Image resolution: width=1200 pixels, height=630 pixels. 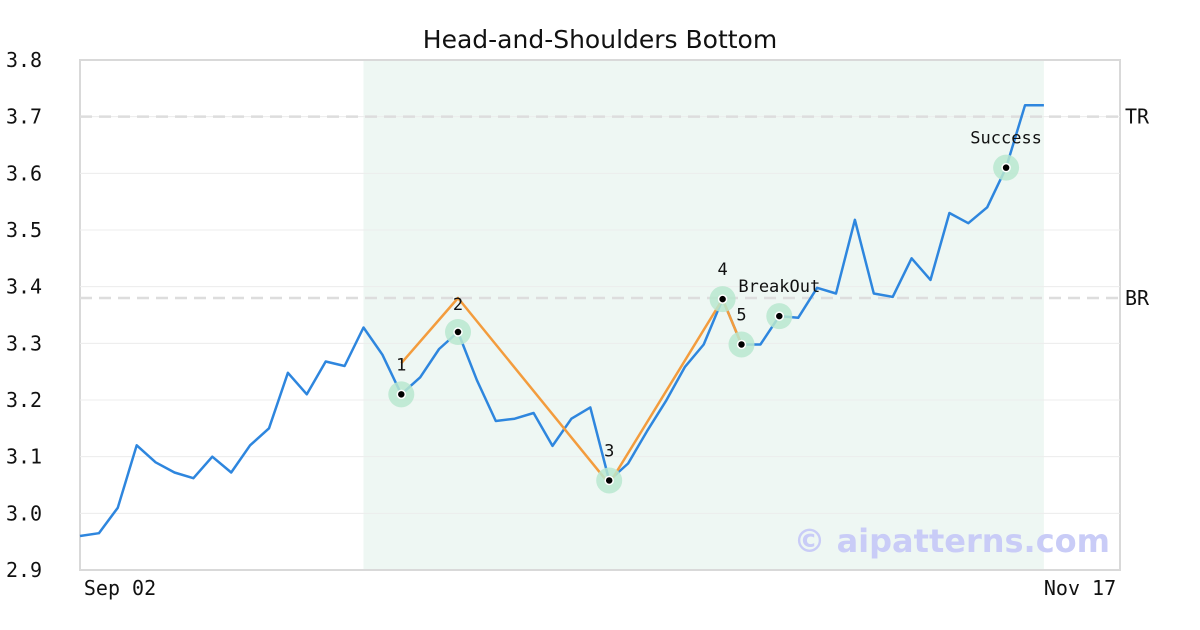 What do you see at coordinates (24, 513) in the screenshot?
I see `y-tick-label: 3.0` at bounding box center [24, 513].